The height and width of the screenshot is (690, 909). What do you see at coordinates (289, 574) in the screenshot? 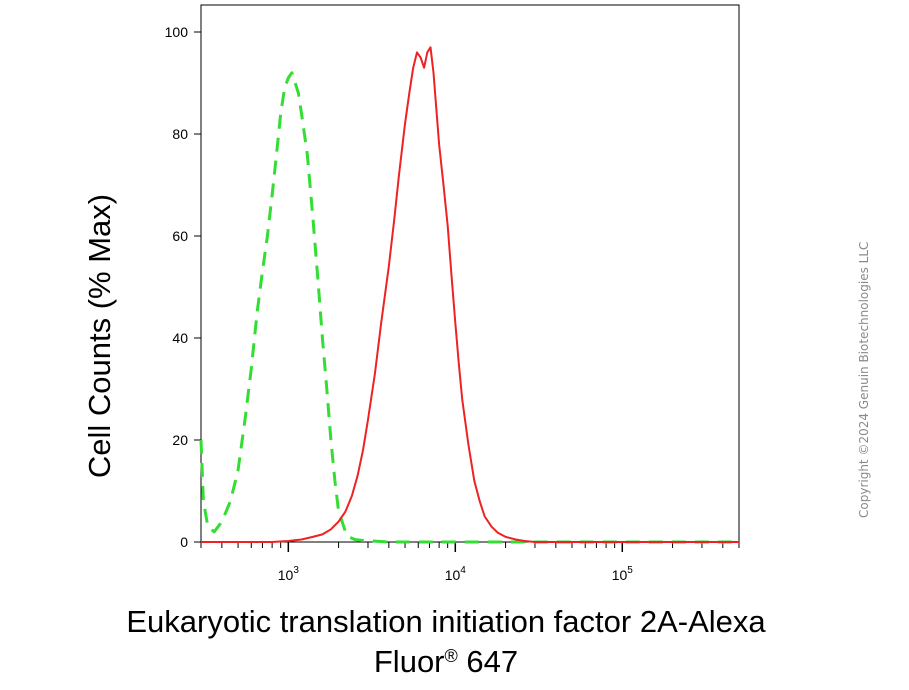
I see `x-tick-label: 10³` at bounding box center [289, 574].